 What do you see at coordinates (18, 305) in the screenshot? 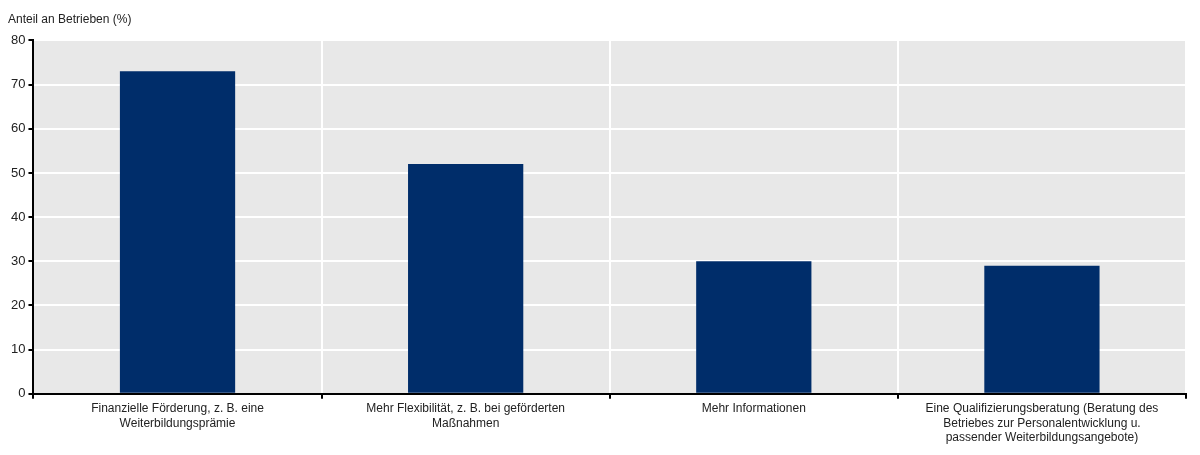
I see `y-tick-label: 20` at bounding box center [18, 305].